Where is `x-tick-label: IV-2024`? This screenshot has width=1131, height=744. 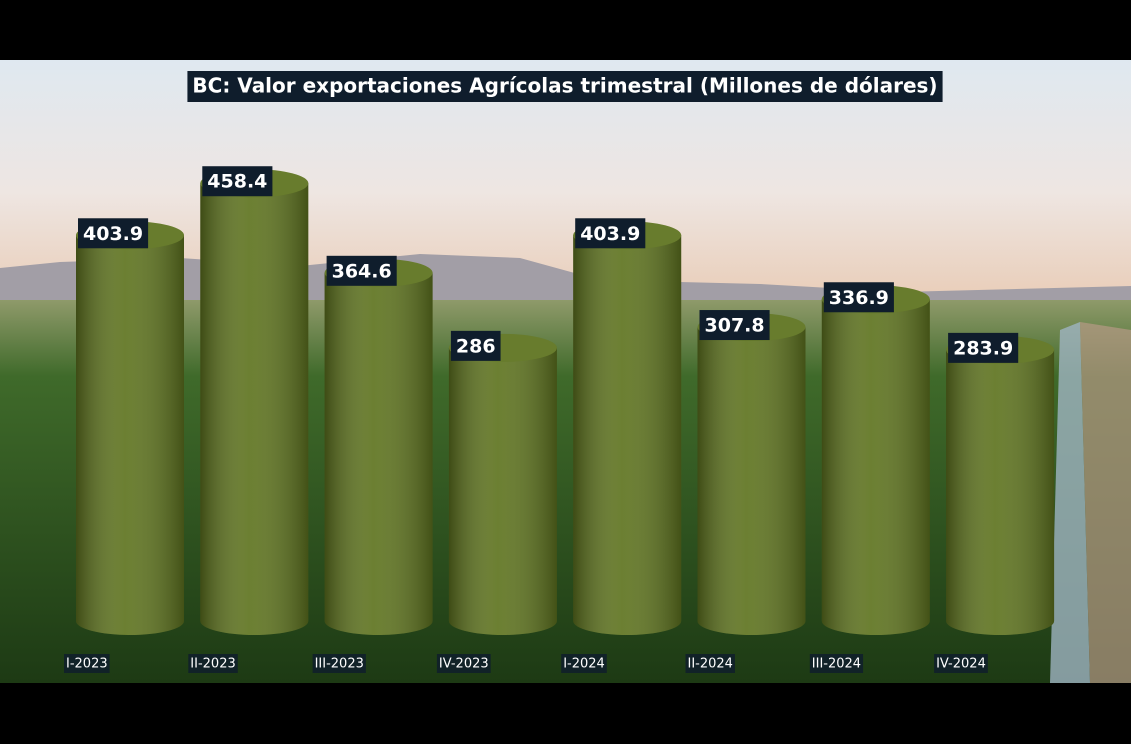 x-tick-label: IV-2024 is located at coordinates (961, 664).